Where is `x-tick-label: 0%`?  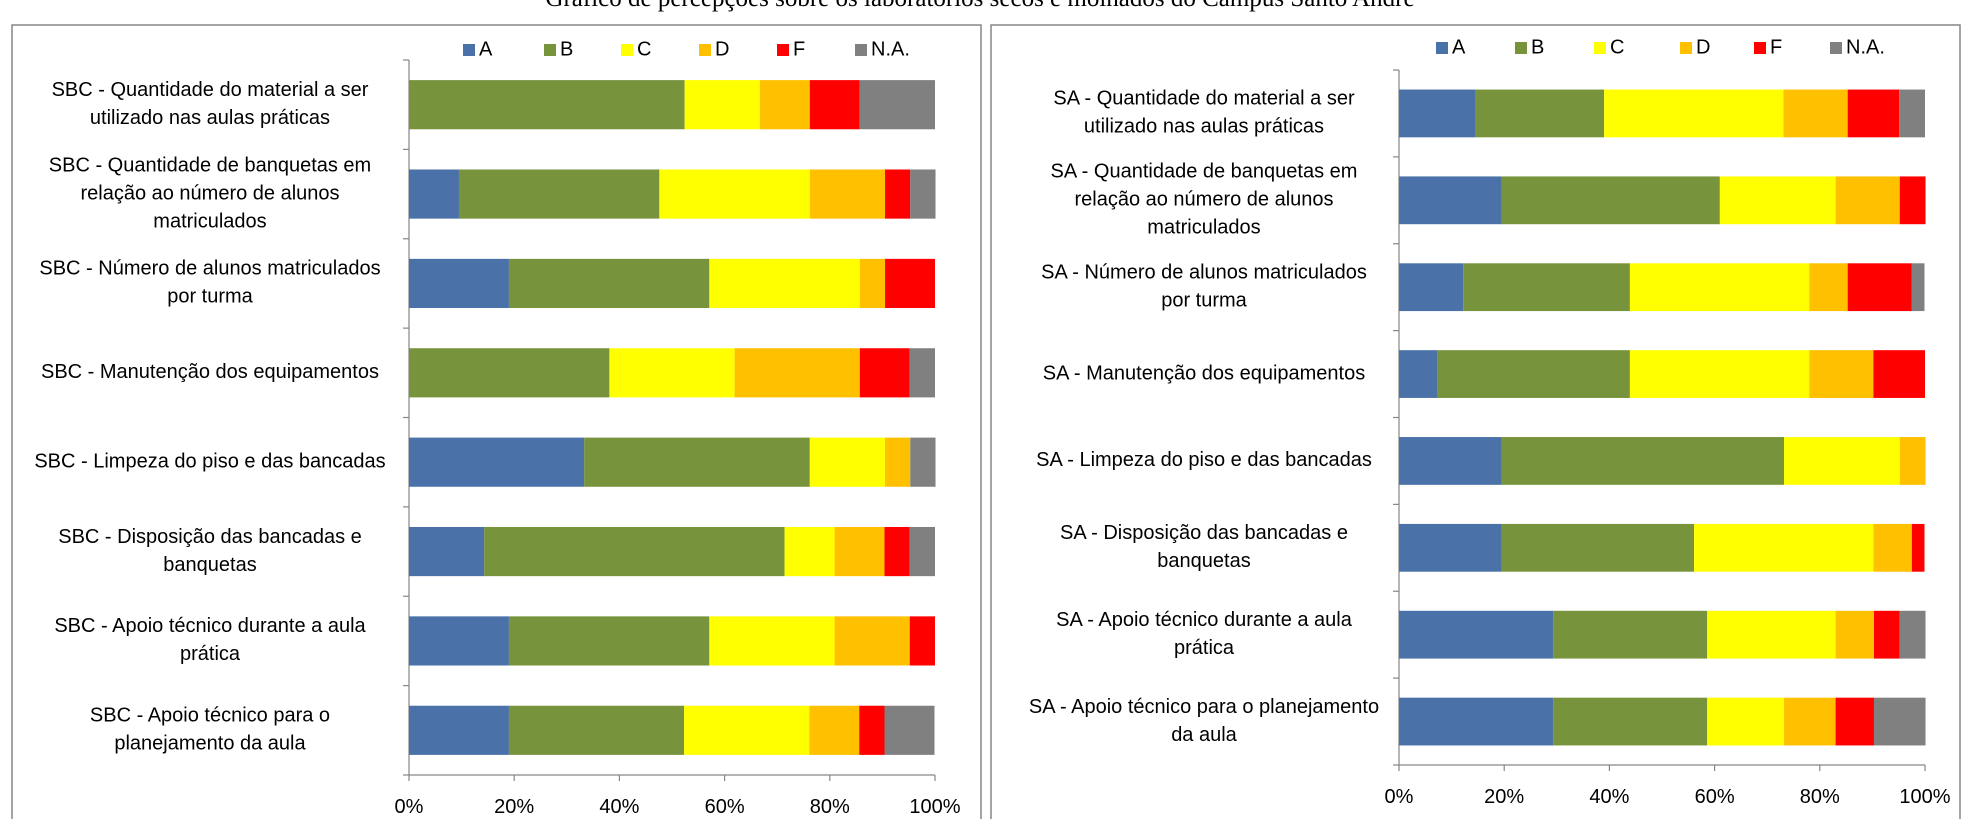
x-tick-label: 0% is located at coordinates (1399, 797).